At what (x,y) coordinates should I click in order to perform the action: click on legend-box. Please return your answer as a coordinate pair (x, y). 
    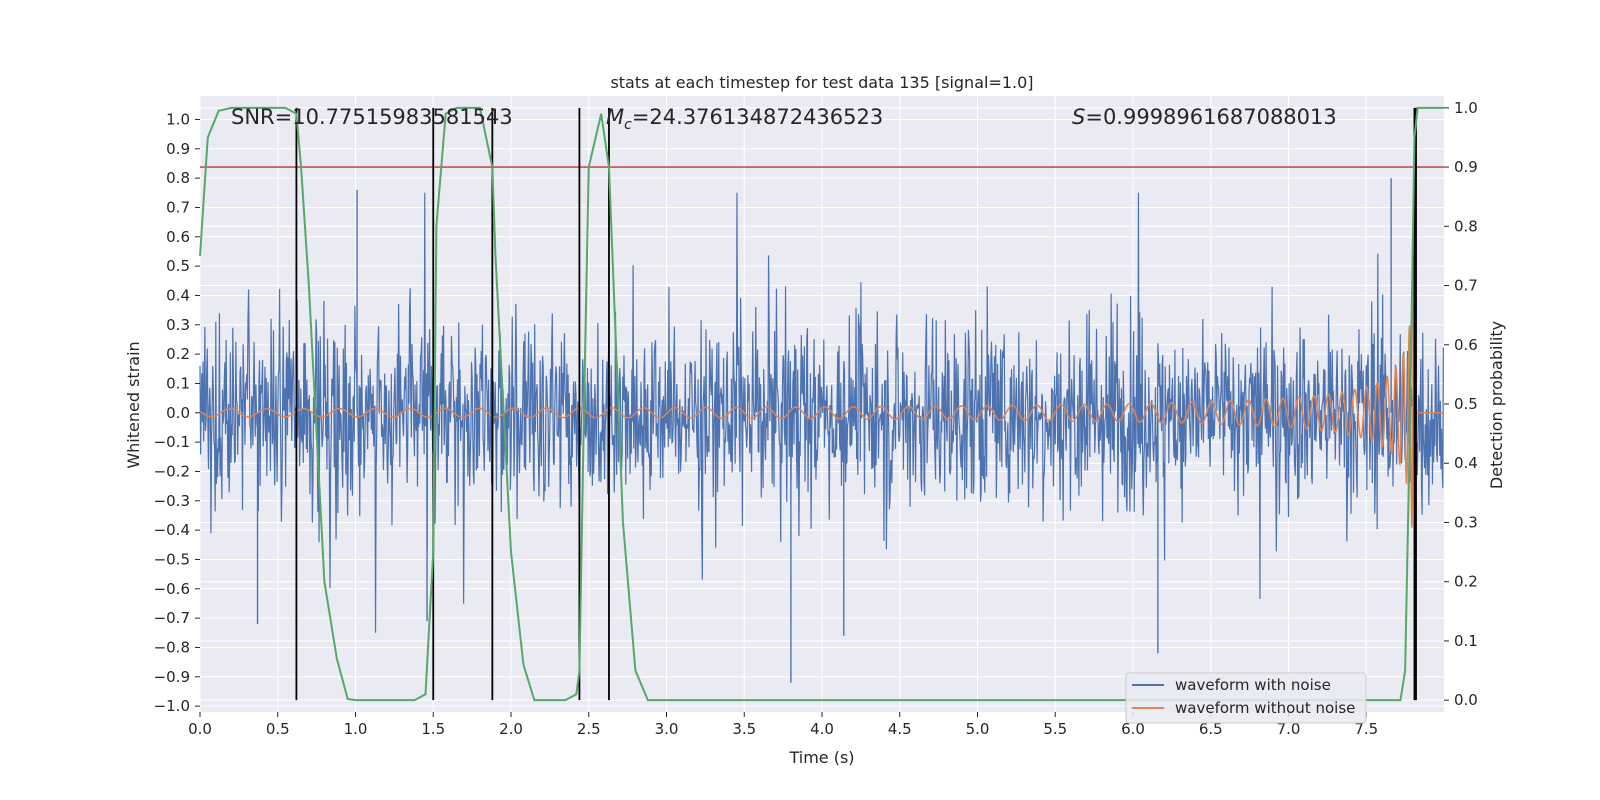
    Looking at the image, I should click on (1246, 698).